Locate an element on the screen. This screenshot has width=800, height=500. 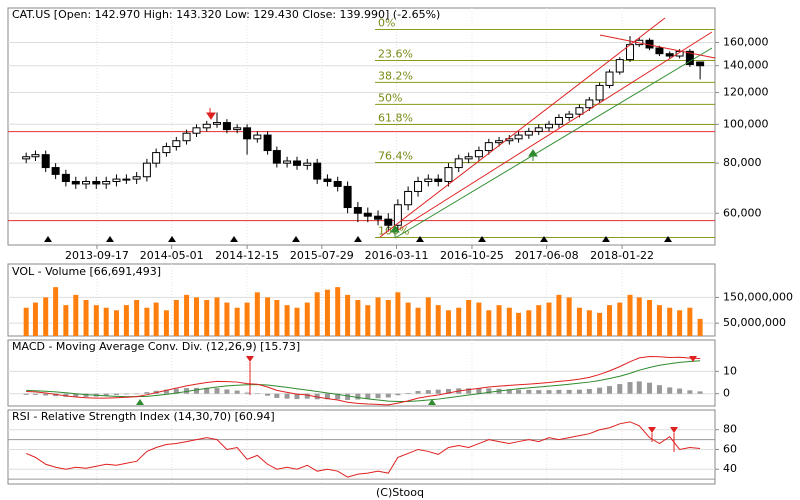
y-tick-label: 150,000,000 is located at coordinates (758, 296).